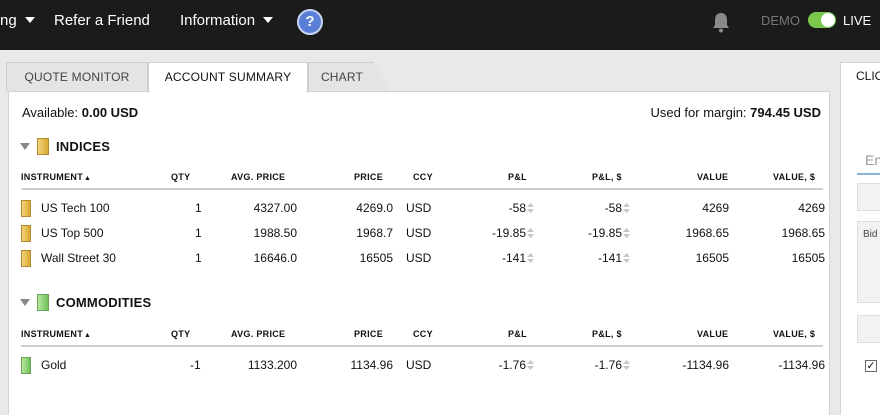 The image size is (880, 415). Describe the element at coordinates (614, 258) in the screenshot. I see `cell-pl-usd: -141` at that location.